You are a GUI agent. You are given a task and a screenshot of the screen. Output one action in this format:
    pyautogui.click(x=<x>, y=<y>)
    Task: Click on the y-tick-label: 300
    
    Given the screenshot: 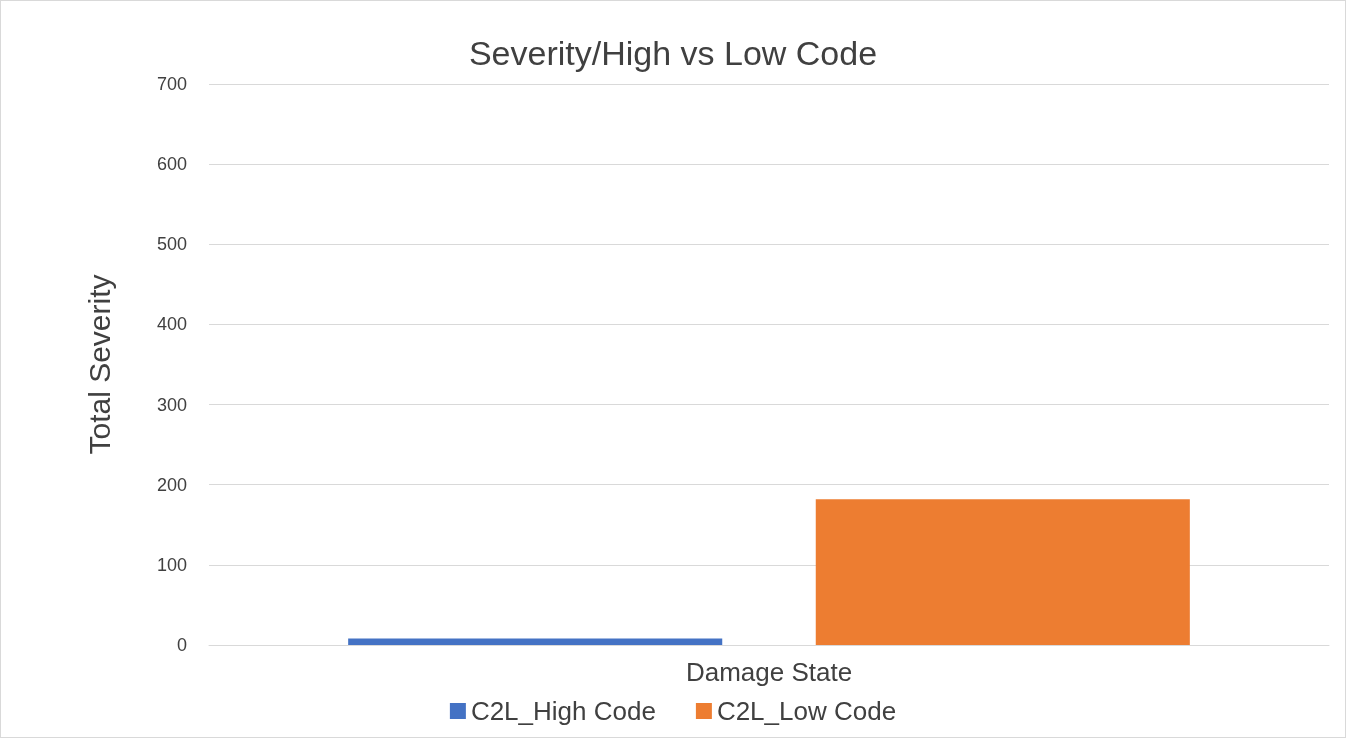 What is the action you would take?
    pyautogui.click(x=171, y=404)
    